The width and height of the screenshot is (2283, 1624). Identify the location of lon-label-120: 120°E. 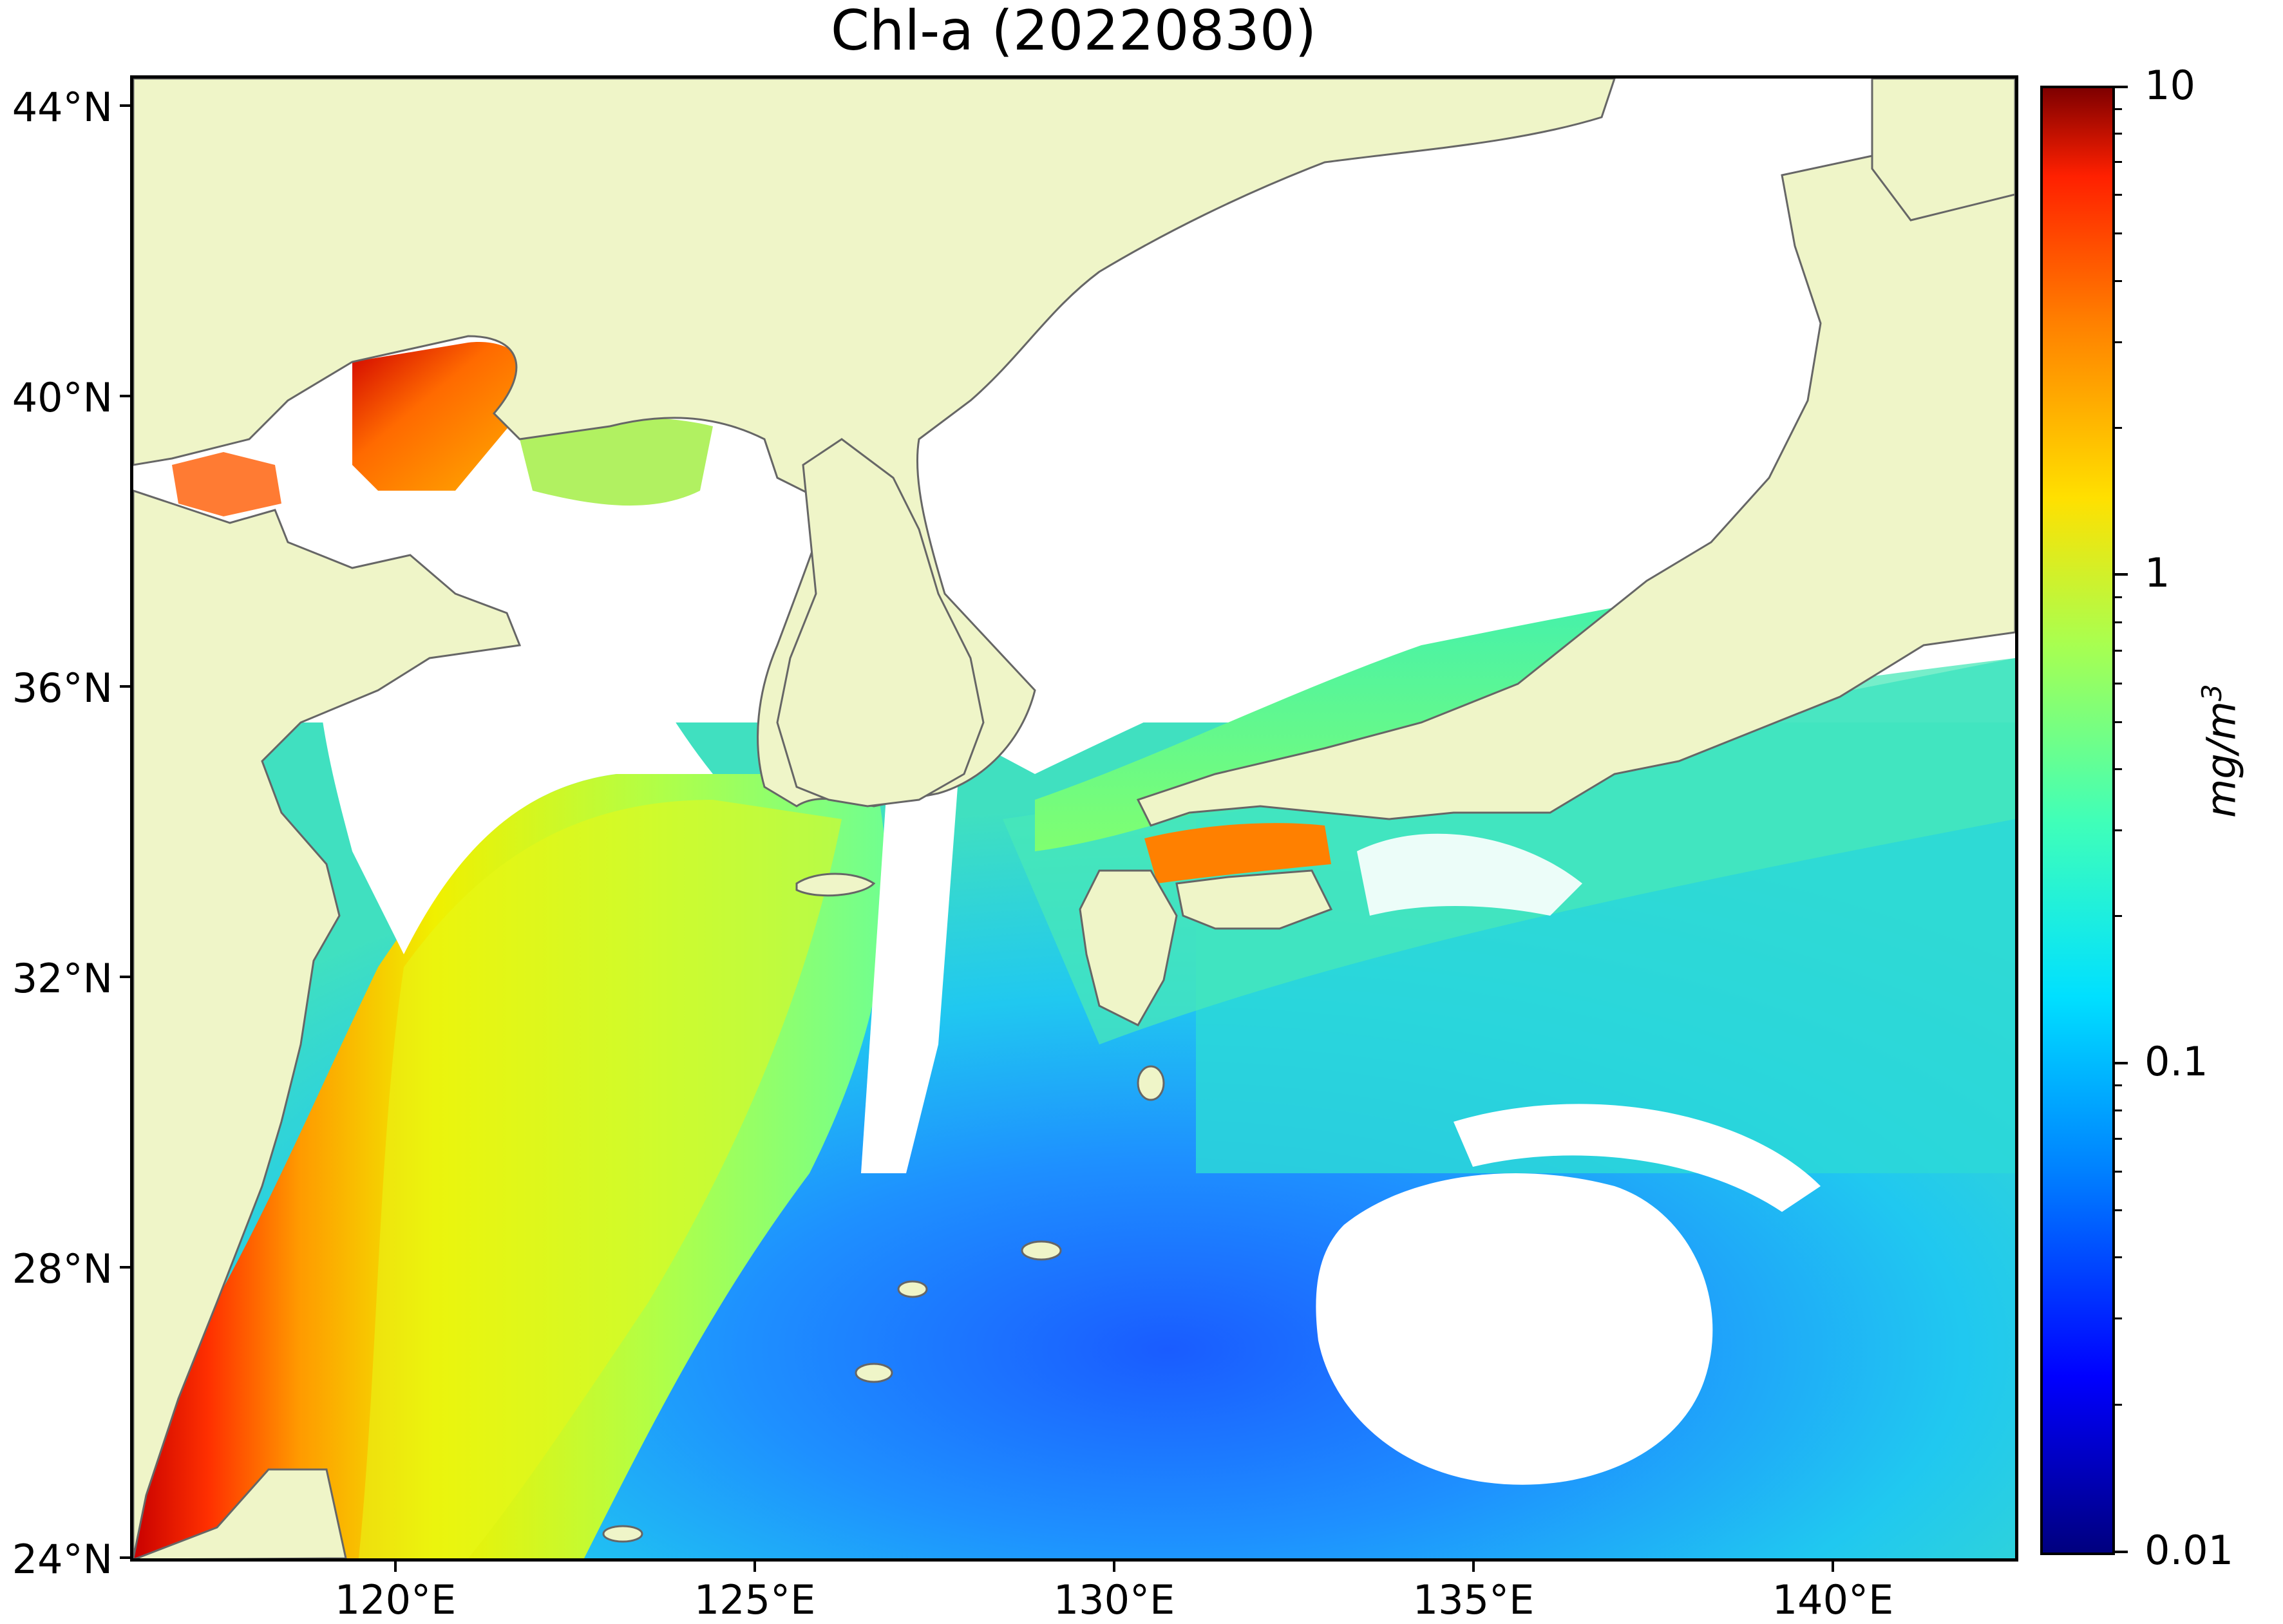
(395, 1600).